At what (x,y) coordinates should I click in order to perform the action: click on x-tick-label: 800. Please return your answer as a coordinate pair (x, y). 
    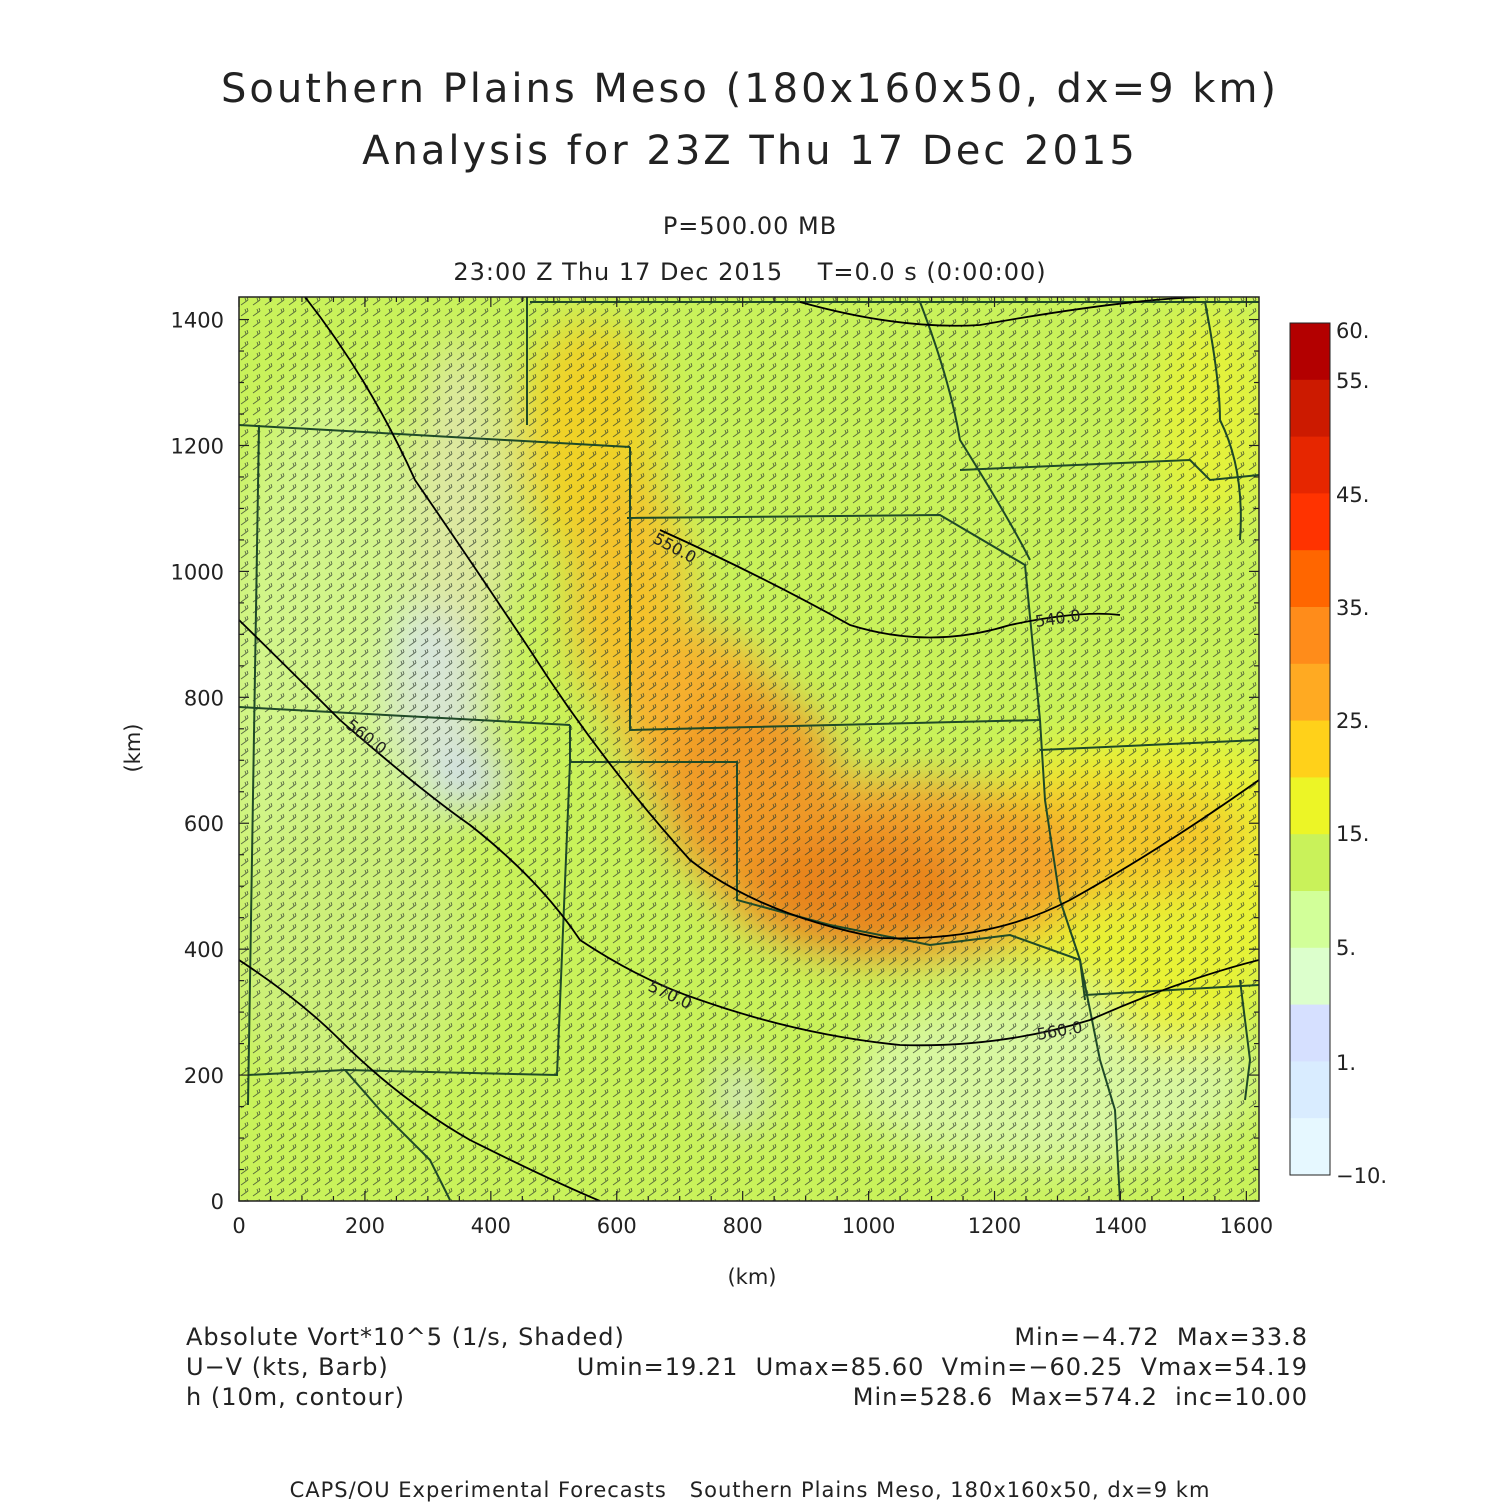
    Looking at the image, I should click on (743, 1226).